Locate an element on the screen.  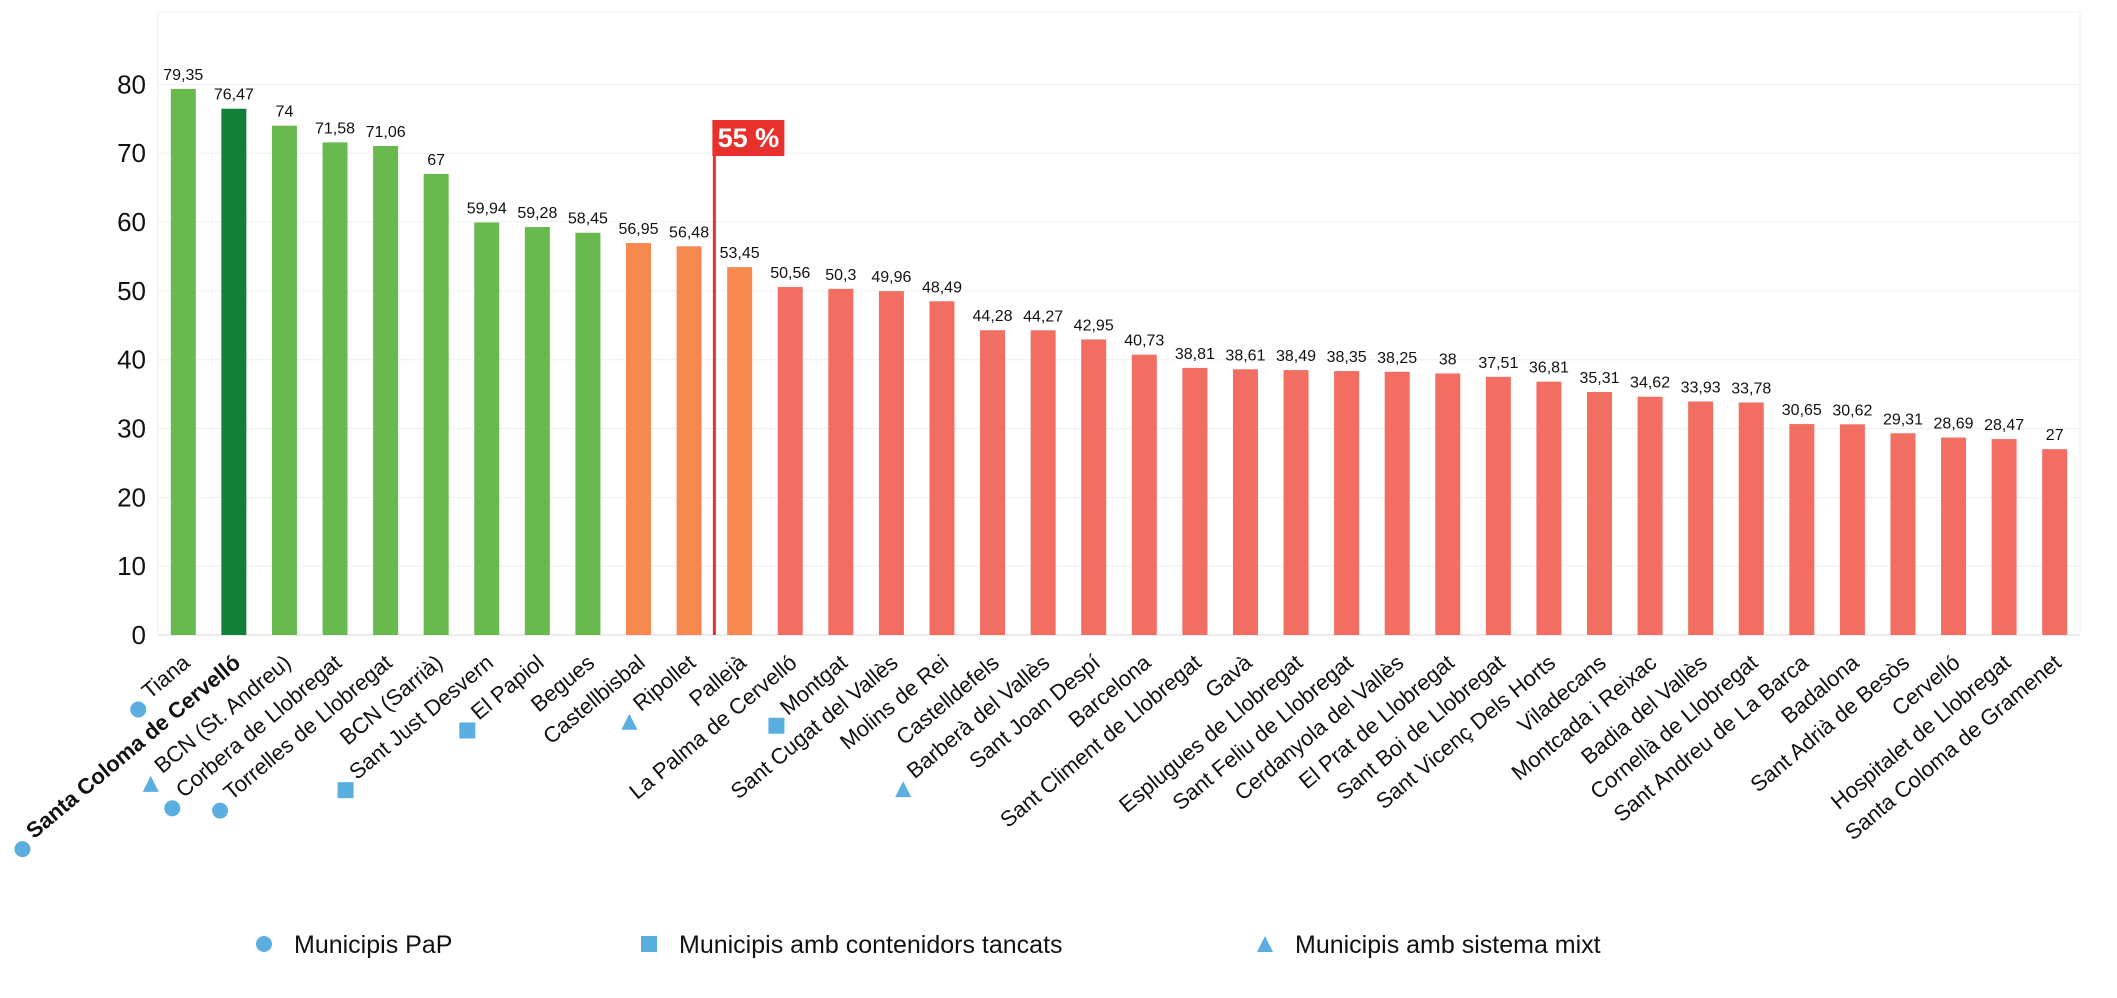
threshold-label: 55 % is located at coordinates (749, 138).